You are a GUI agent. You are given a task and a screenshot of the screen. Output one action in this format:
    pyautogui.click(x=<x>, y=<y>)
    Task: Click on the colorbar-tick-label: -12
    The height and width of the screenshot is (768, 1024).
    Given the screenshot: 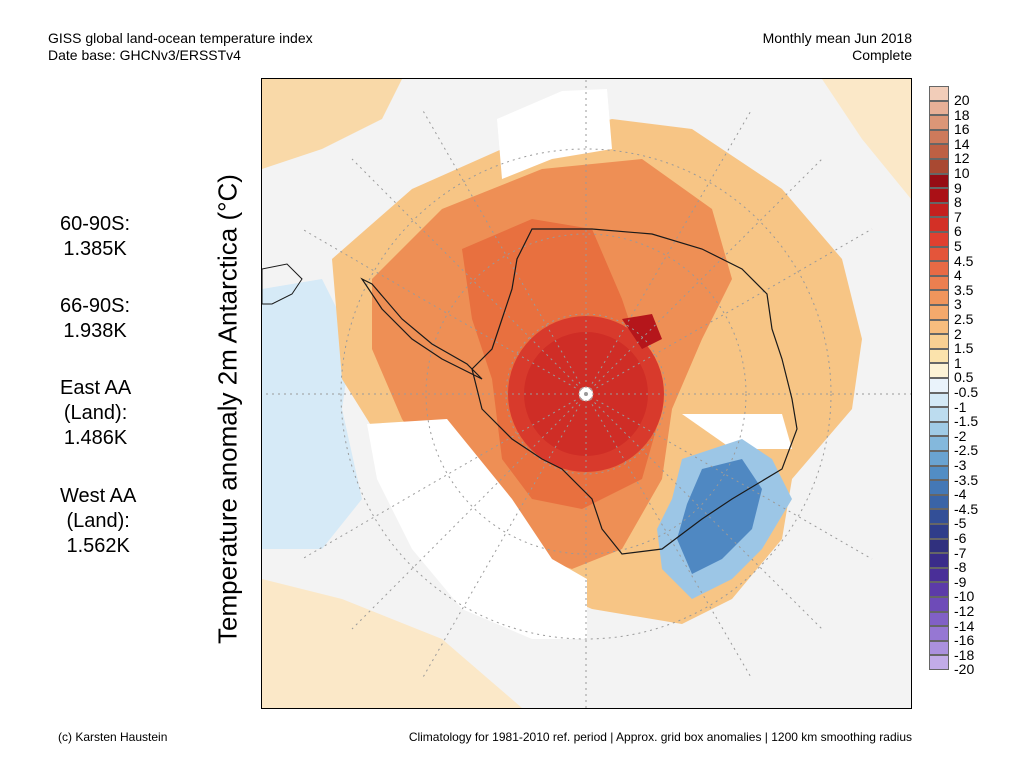 What is the action you would take?
    pyautogui.click(x=964, y=611)
    